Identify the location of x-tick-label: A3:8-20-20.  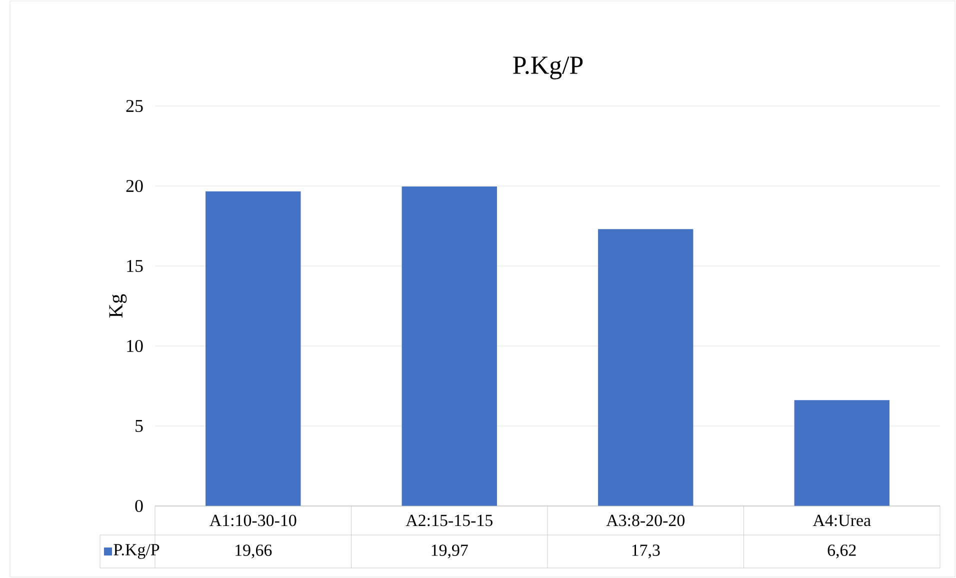
(645, 520).